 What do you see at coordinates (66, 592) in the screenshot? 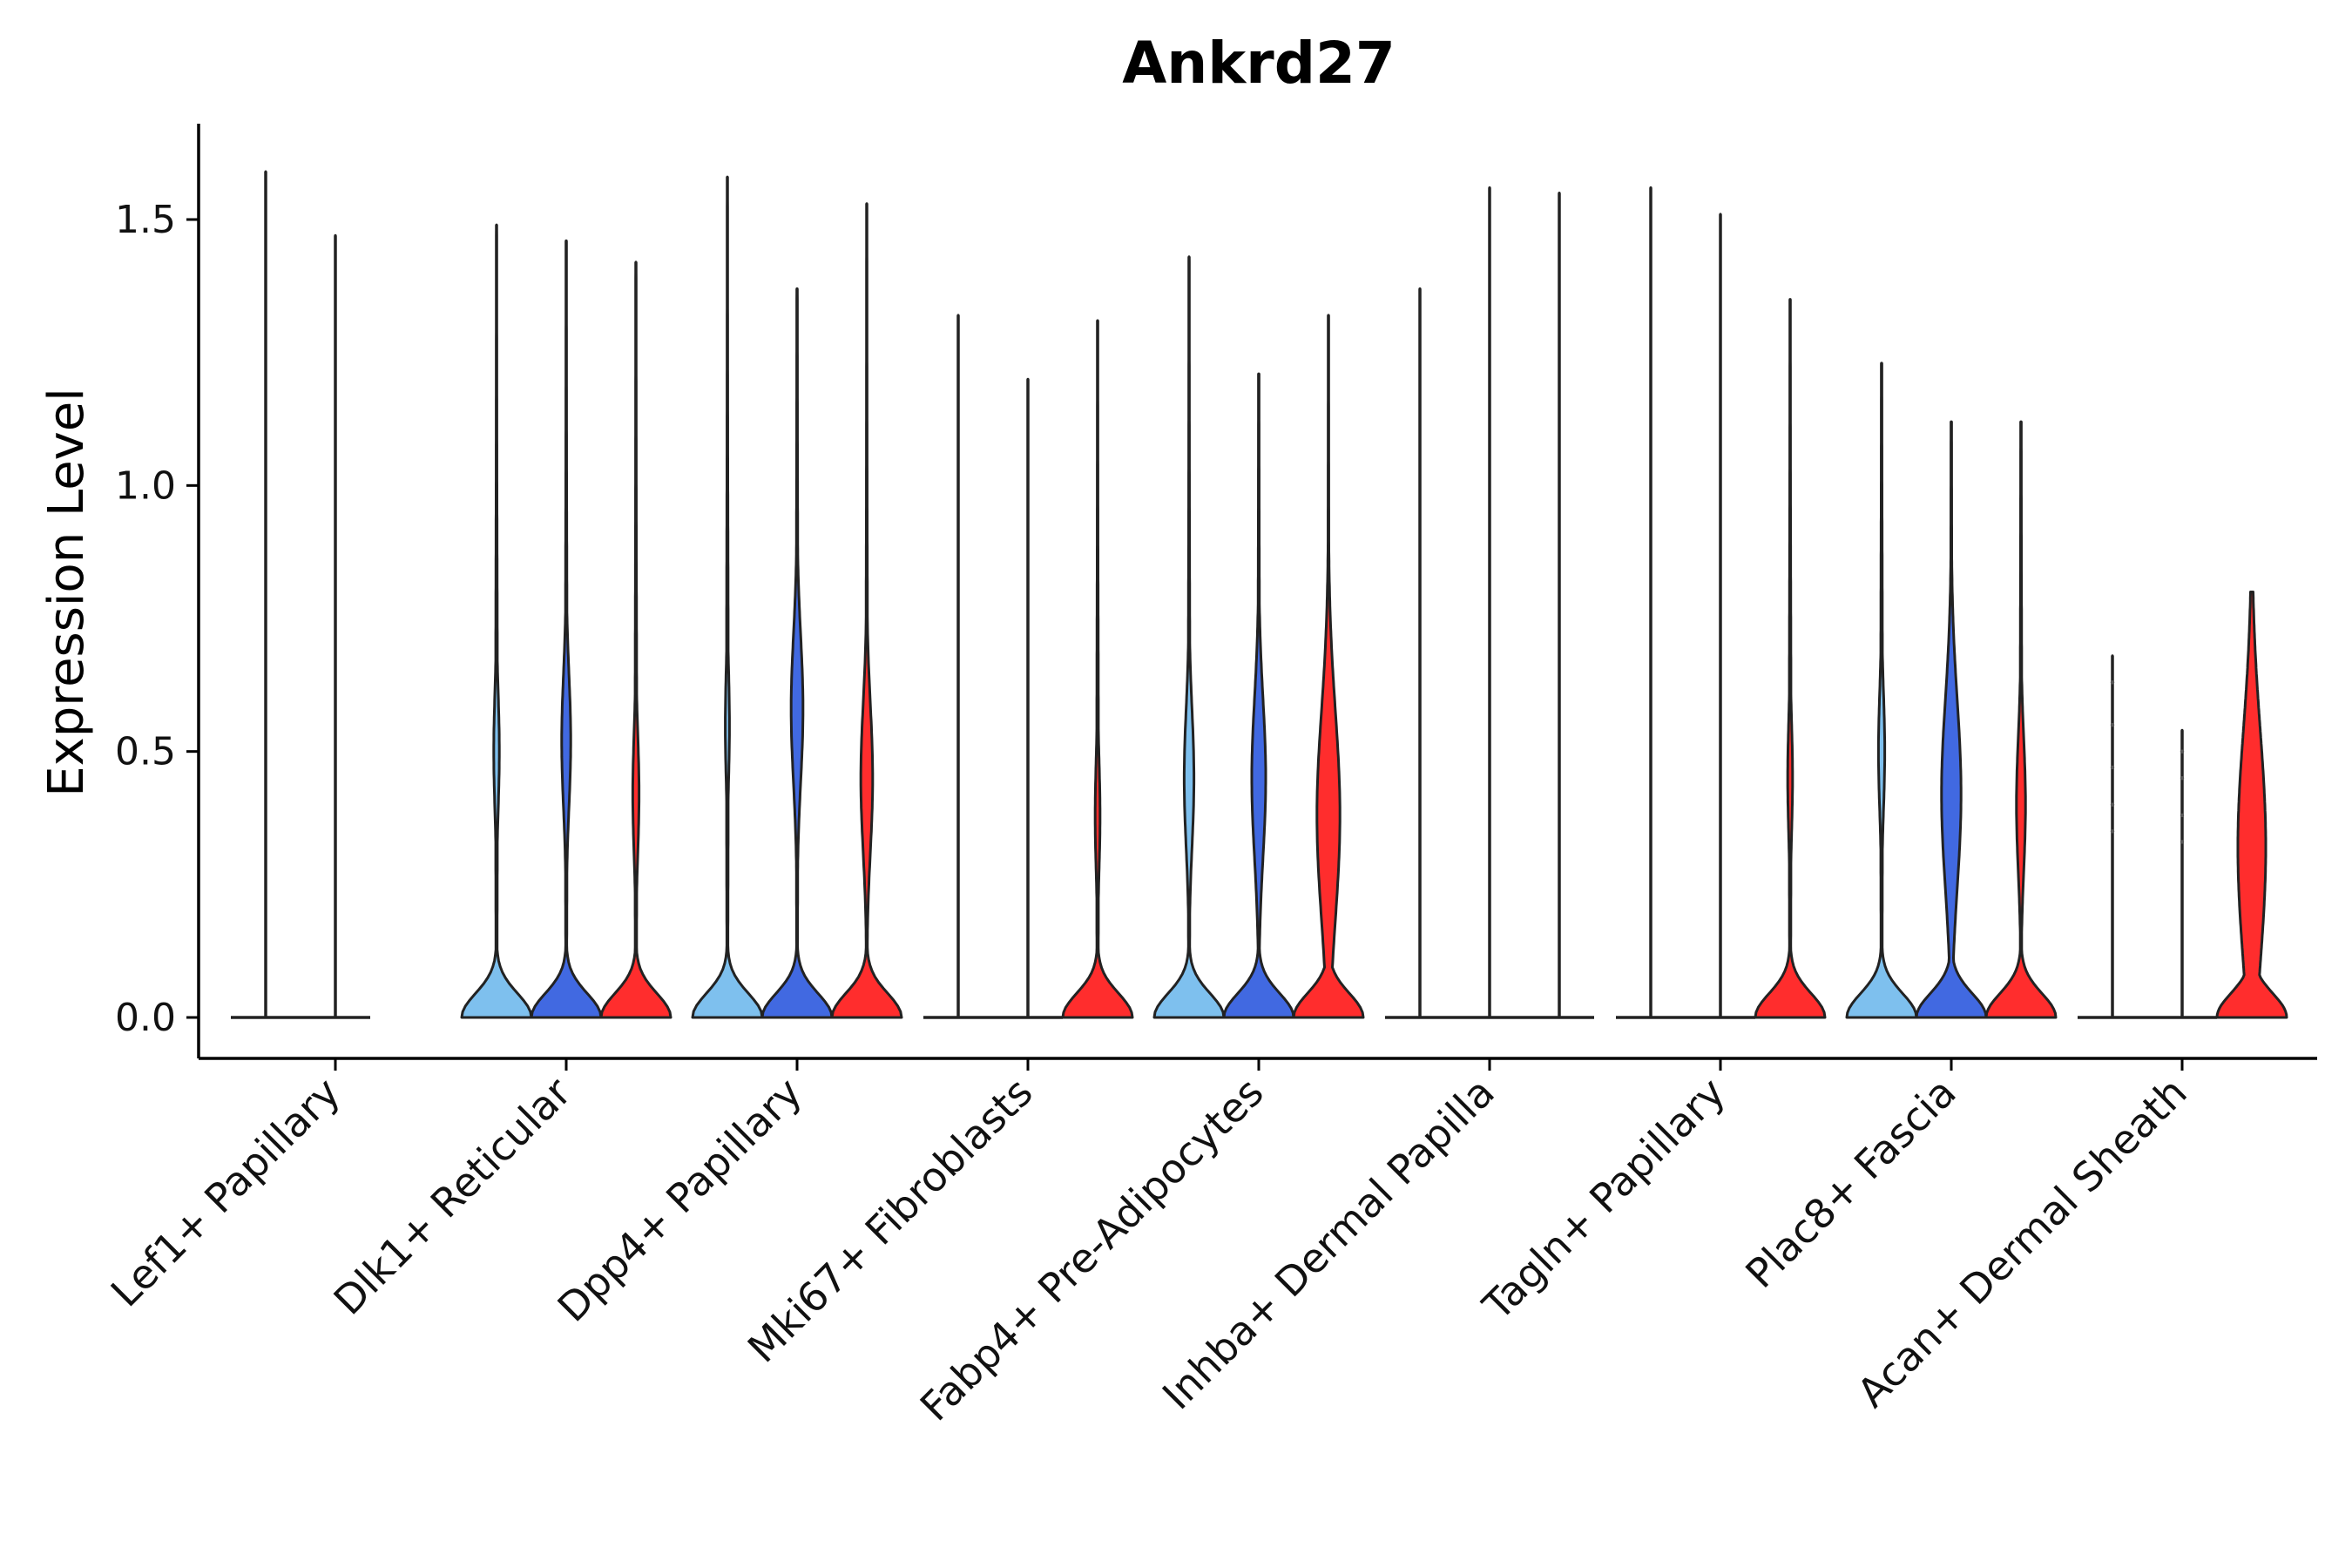
I see `y-axis-label: Expression Level` at bounding box center [66, 592].